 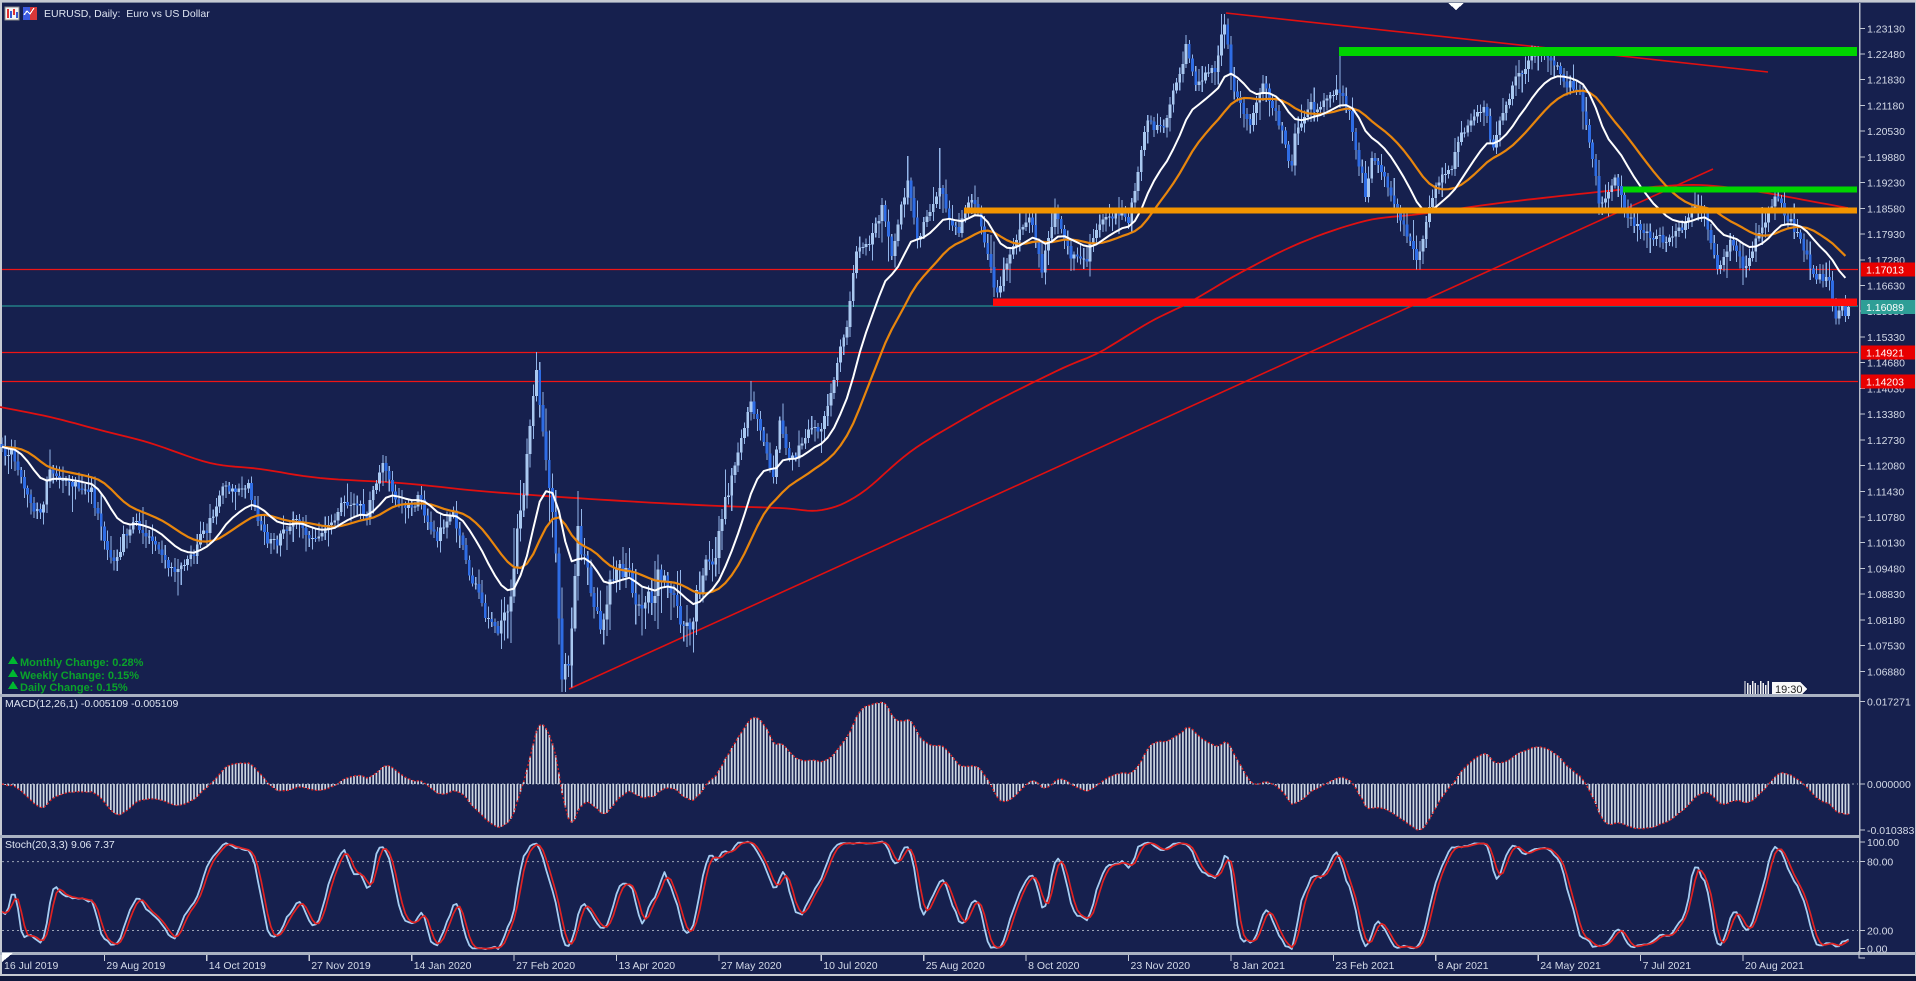 What do you see at coordinates (1889, 785) in the screenshot?
I see `svg-text: 0.000000` at bounding box center [1889, 785].